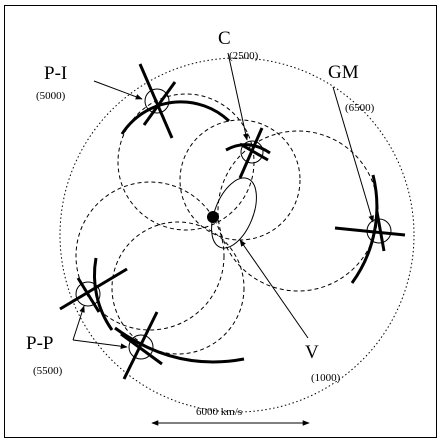 The image size is (441, 447). I want to click on bar-c-long, so click(251, 153).